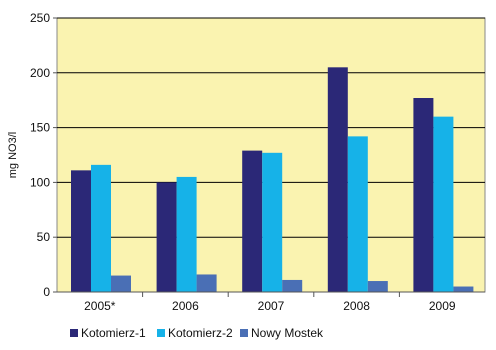  I want to click on bar-kotomierz-1-2008, so click(337, 179).